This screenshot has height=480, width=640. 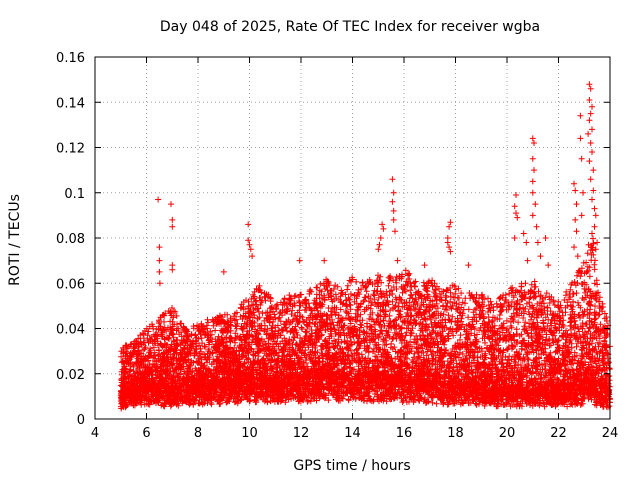 What do you see at coordinates (351, 466) in the screenshot?
I see `x-axis-label: GPS time / hours` at bounding box center [351, 466].